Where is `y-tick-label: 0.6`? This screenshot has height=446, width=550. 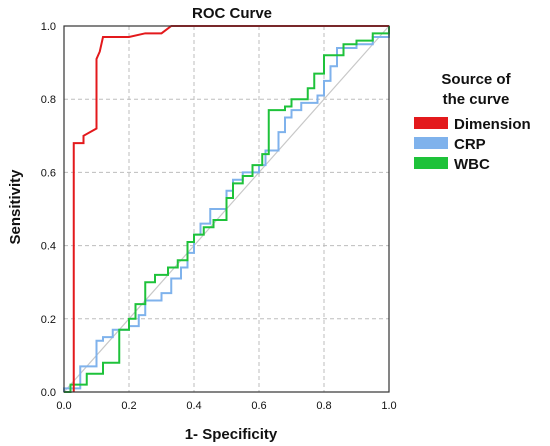 y-tick-label: 0.6 is located at coordinates (48, 173).